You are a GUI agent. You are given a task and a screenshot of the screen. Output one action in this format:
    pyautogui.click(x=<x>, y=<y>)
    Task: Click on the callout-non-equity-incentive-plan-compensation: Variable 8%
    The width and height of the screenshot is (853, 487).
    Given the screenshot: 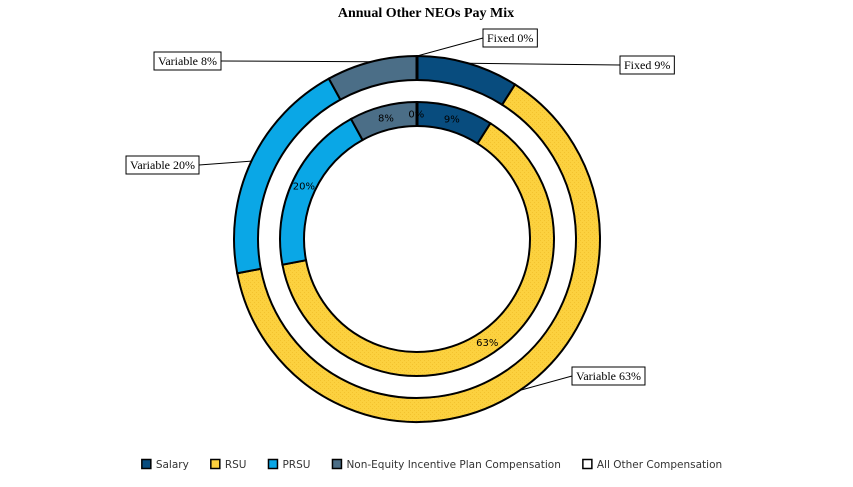 What is the action you would take?
    pyautogui.click(x=262, y=61)
    